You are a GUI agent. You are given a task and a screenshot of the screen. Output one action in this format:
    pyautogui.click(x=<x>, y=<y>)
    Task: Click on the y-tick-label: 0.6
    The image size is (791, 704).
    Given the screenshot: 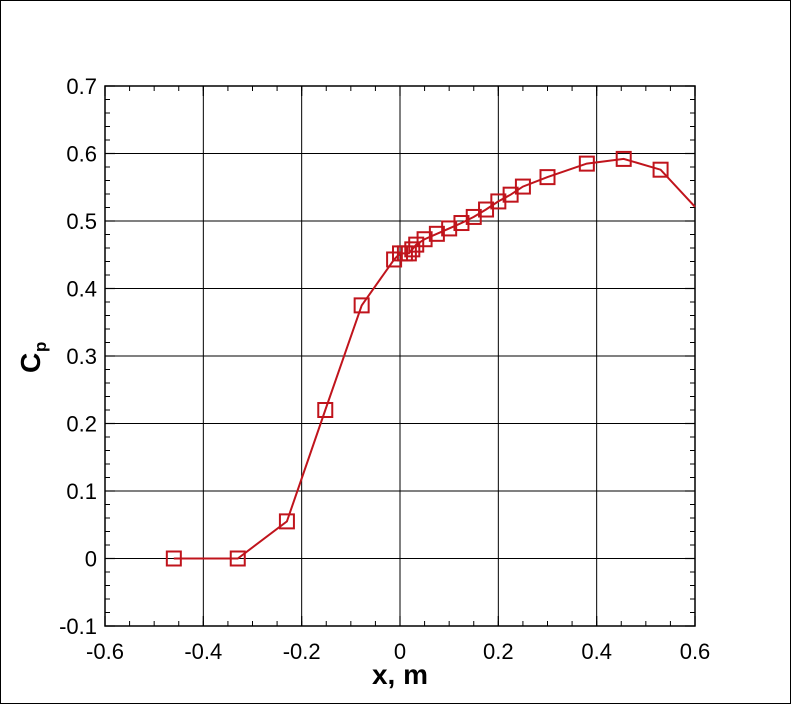 What is the action you would take?
    pyautogui.click(x=81, y=154)
    